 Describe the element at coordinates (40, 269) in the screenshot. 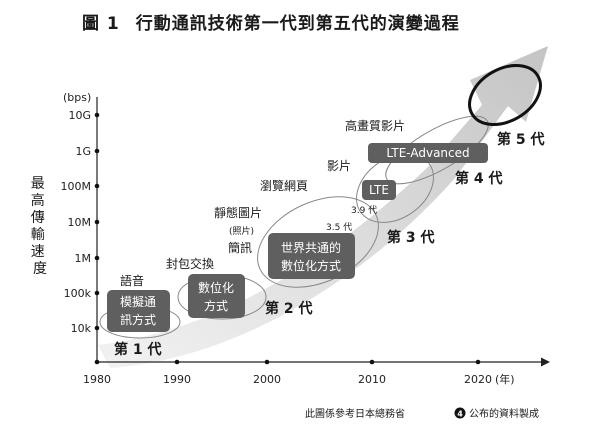

I see `y-title-char: 度` at that location.